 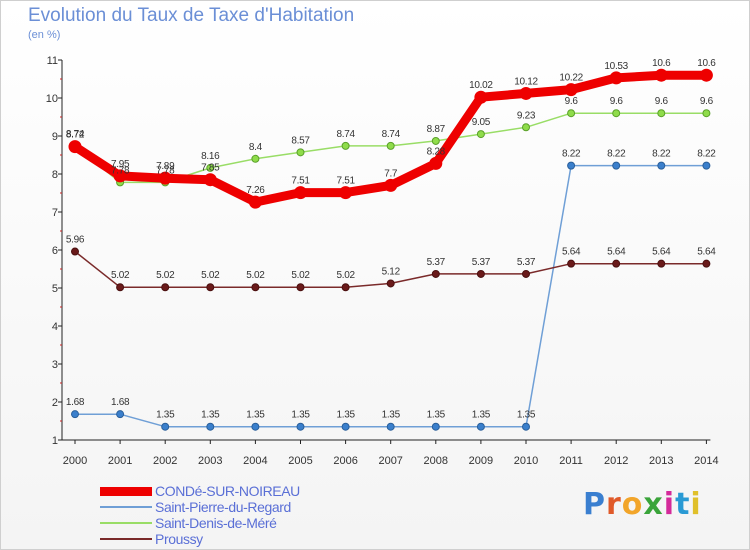 What do you see at coordinates (594, 504) in the screenshot?
I see `logo-letter: P` at bounding box center [594, 504].